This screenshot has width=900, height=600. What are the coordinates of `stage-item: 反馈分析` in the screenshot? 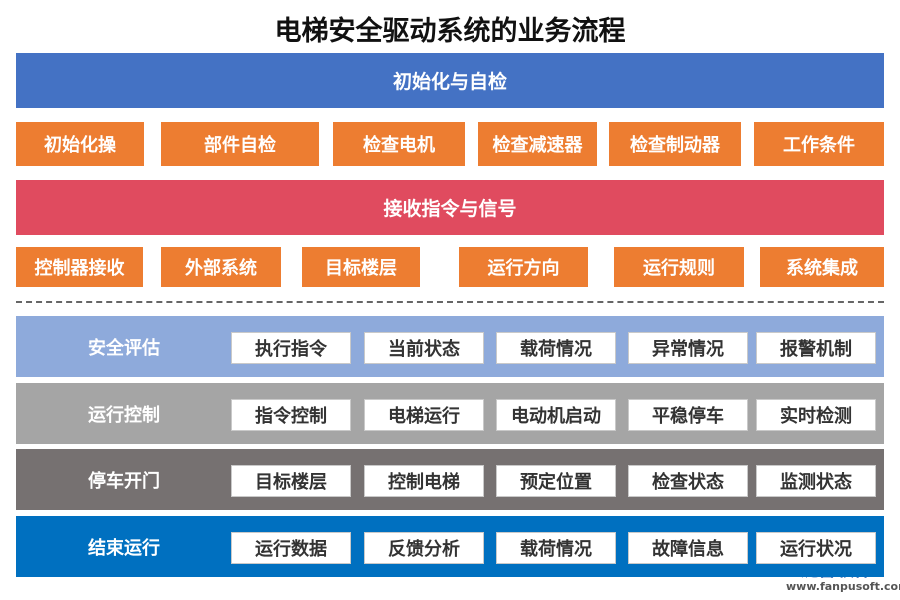 It's located at (424, 548).